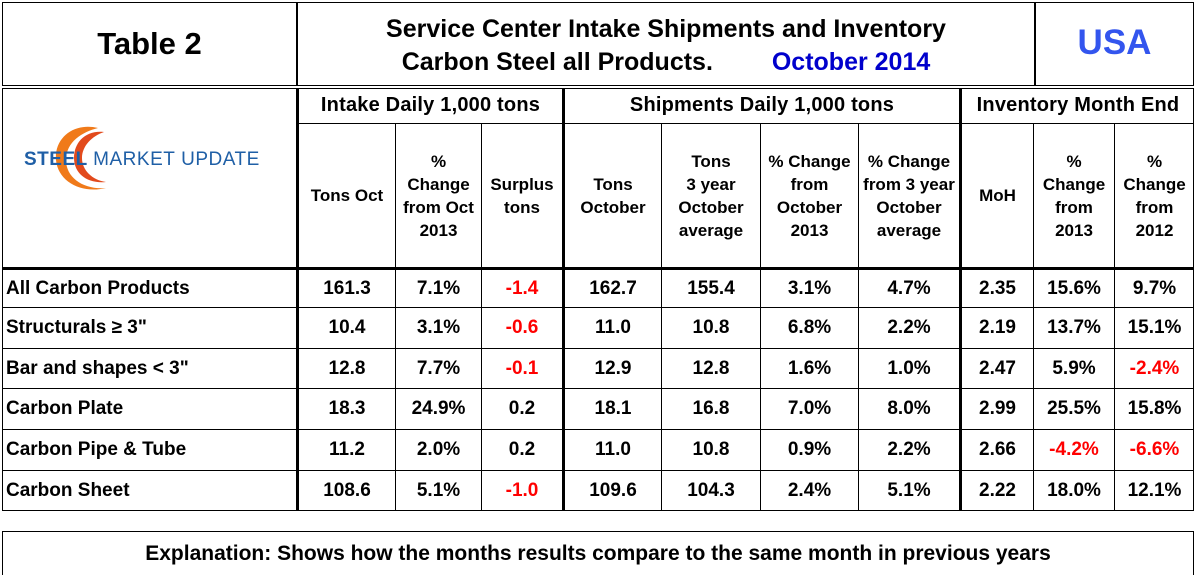 The width and height of the screenshot is (1196, 575). Describe the element at coordinates (997, 327) in the screenshot. I see `table-cell: 2.19` at that location.